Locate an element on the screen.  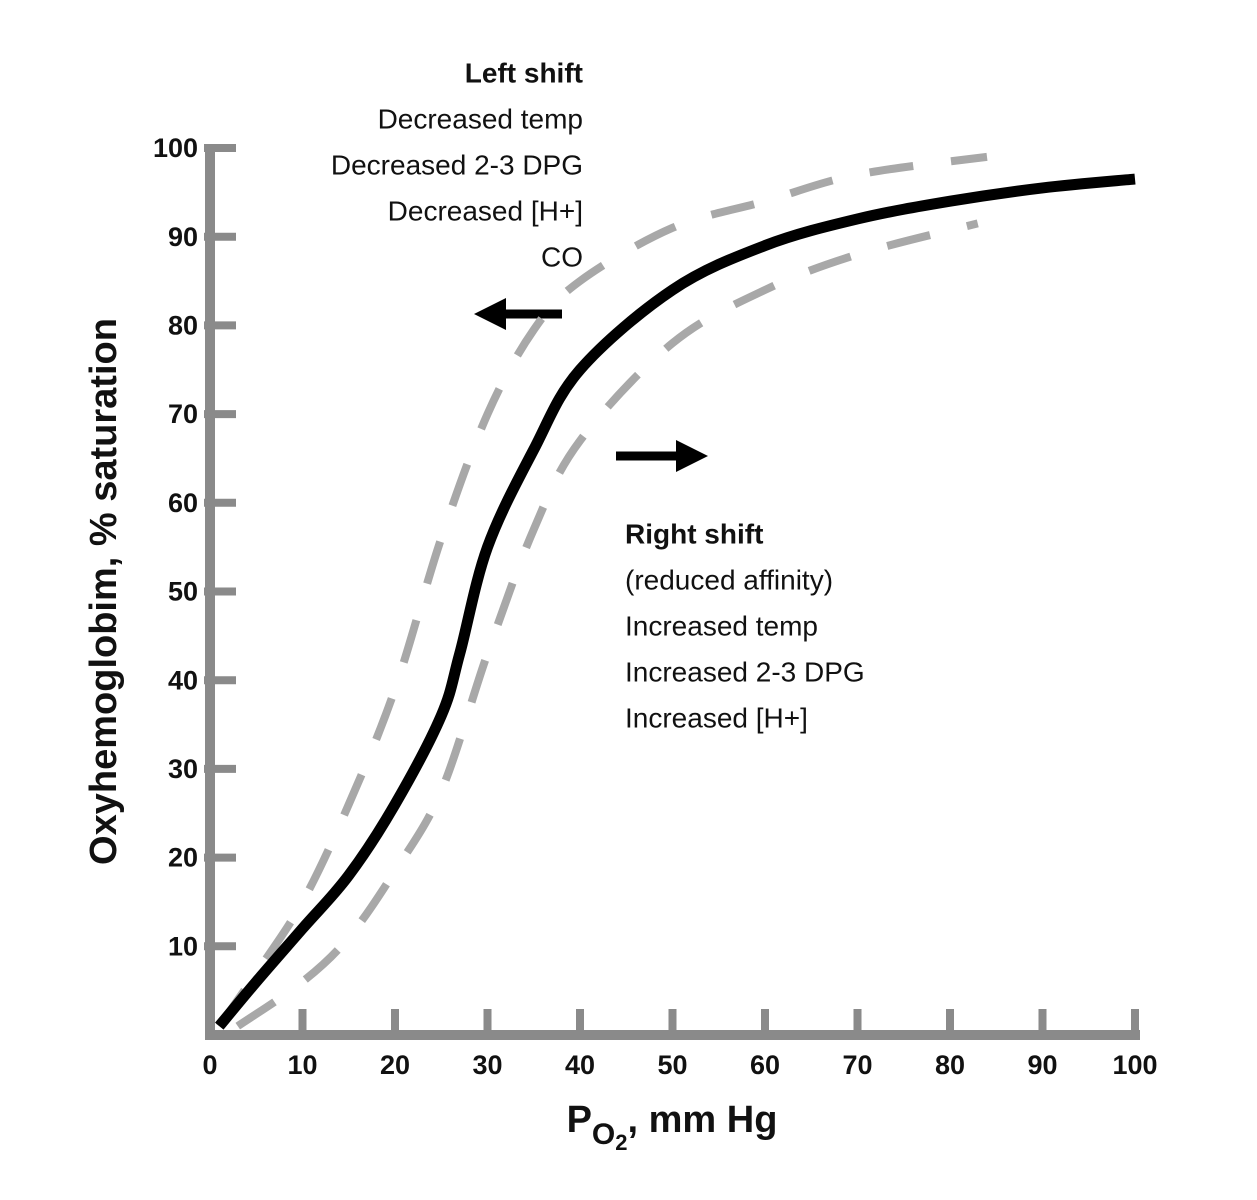
x-tick-label: 80 is located at coordinates (950, 1065).